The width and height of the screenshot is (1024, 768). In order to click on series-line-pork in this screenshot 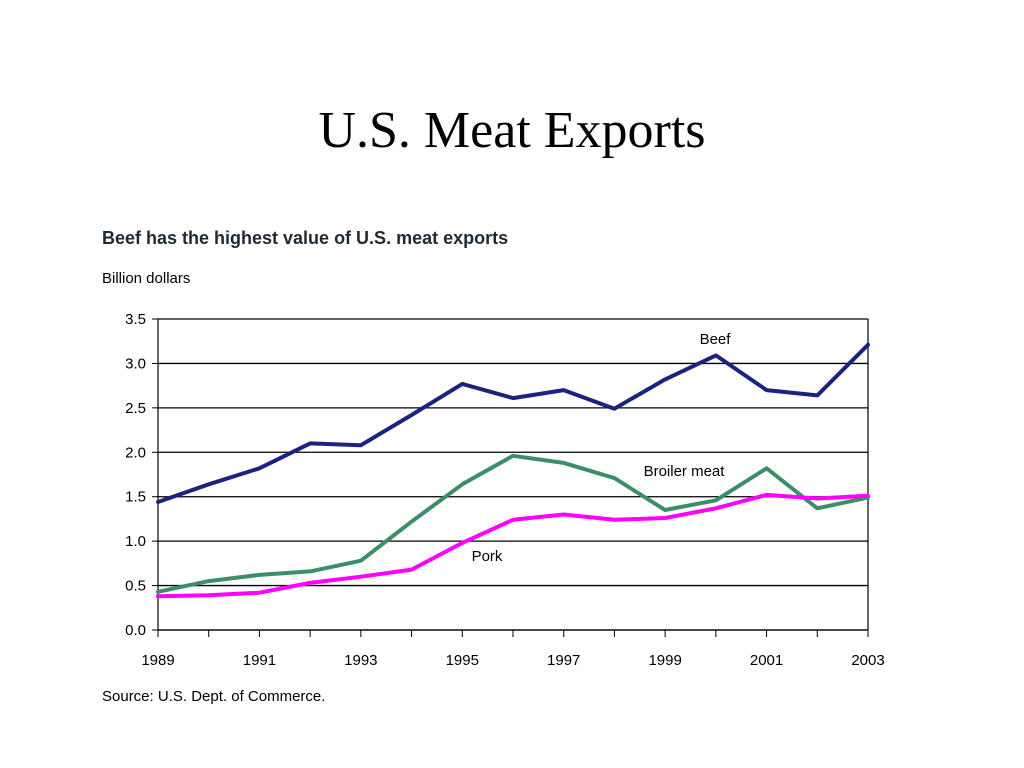, I will do `click(513, 545)`.